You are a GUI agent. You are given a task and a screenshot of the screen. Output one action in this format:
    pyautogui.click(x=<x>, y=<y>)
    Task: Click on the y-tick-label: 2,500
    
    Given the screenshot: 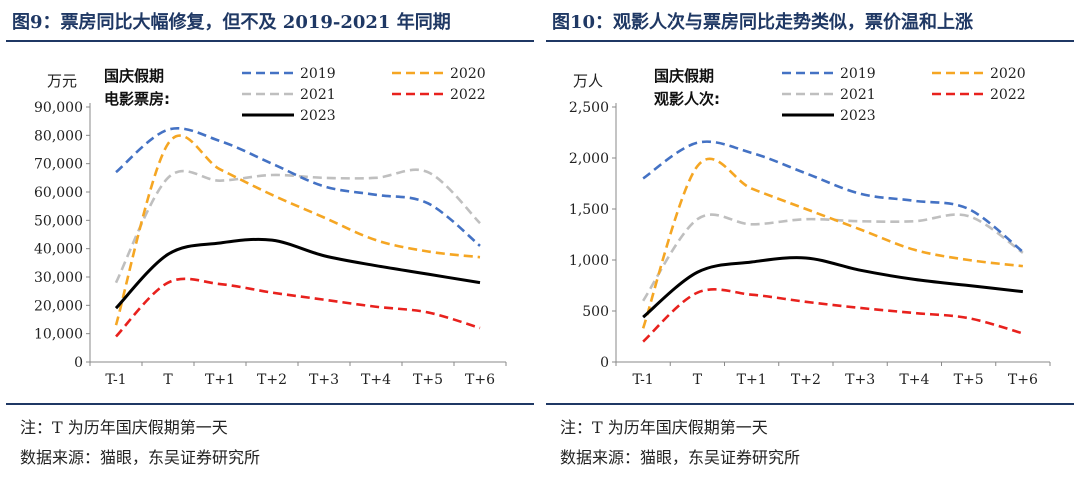 What is the action you would take?
    pyautogui.click(x=589, y=108)
    